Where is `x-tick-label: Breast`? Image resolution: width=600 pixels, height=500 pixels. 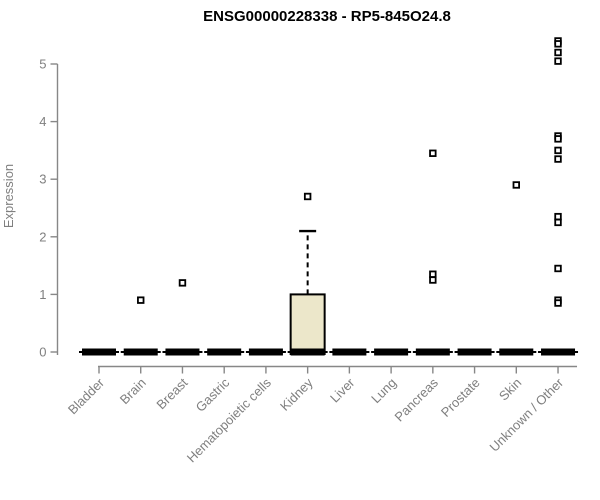 x-tick-label: Breast is located at coordinates (171, 393).